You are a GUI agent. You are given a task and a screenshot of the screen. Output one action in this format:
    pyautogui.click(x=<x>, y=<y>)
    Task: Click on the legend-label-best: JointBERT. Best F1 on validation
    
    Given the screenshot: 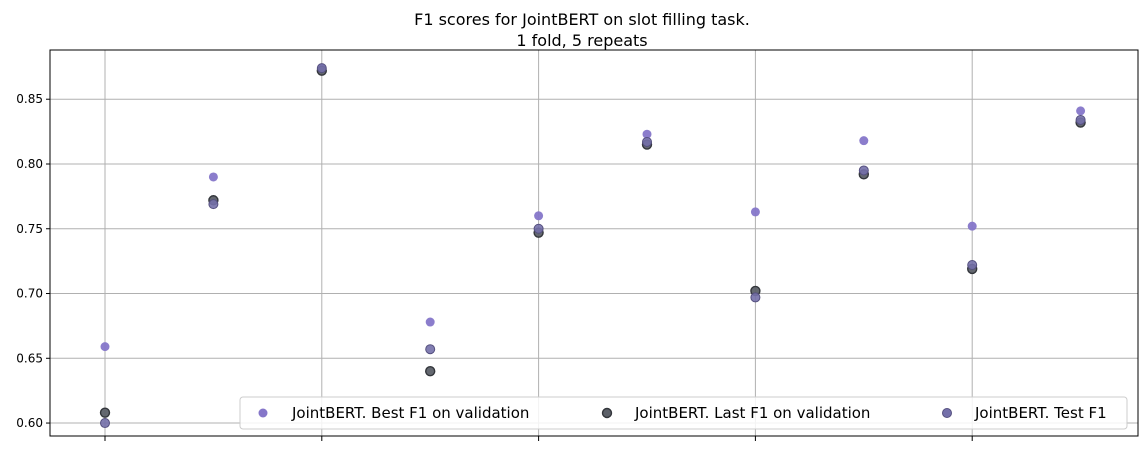 What is the action you would take?
    pyautogui.click(x=410, y=413)
    